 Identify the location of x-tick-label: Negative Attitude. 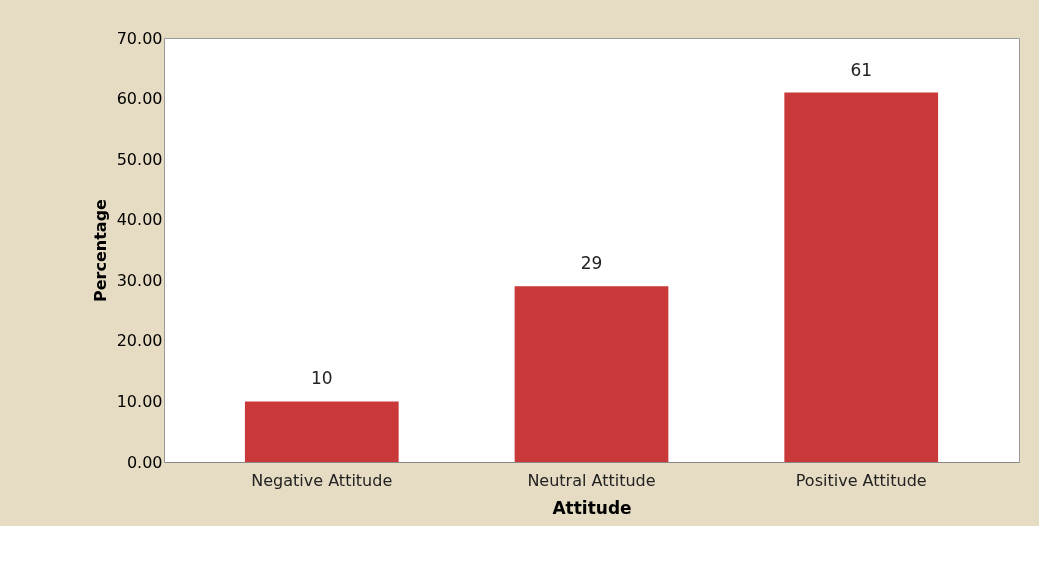
(322, 480).